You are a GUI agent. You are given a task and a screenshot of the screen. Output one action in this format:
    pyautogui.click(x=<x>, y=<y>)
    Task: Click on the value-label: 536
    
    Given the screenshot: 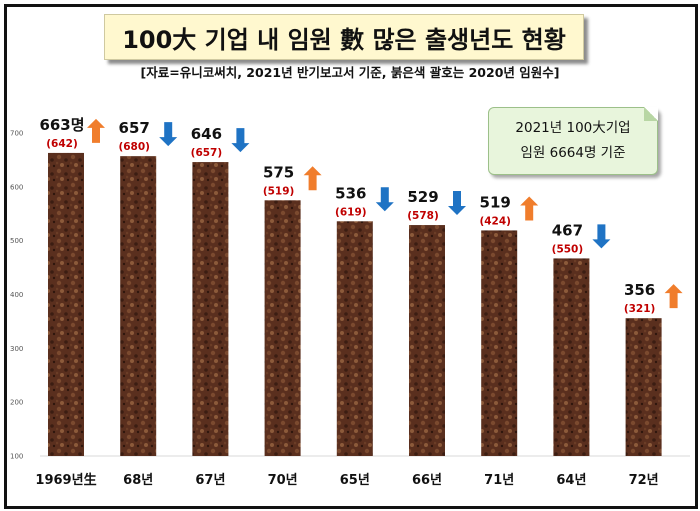 What is the action you would take?
    pyautogui.click(x=350, y=193)
    